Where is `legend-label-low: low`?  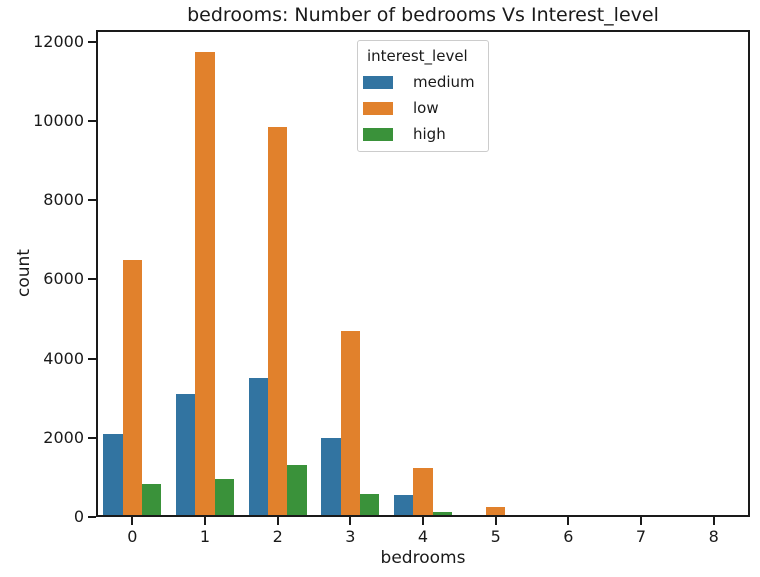
legend-label-low: low is located at coordinates (426, 108).